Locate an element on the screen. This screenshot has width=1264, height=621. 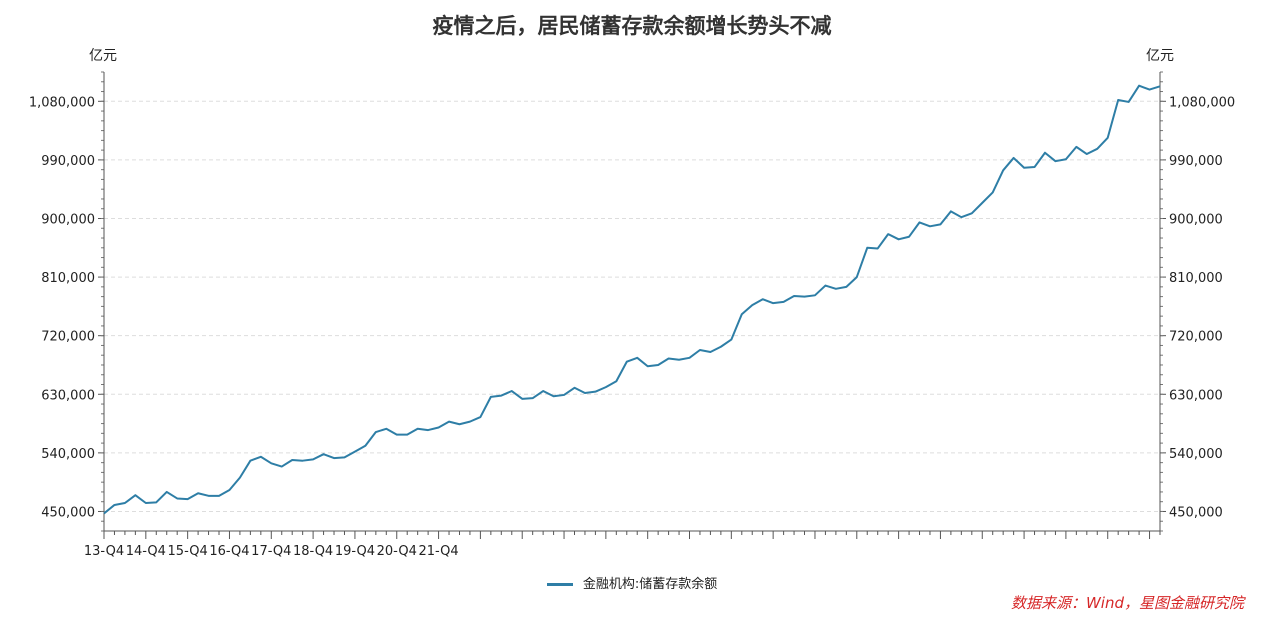
legend-swatch is located at coordinates (559, 584).